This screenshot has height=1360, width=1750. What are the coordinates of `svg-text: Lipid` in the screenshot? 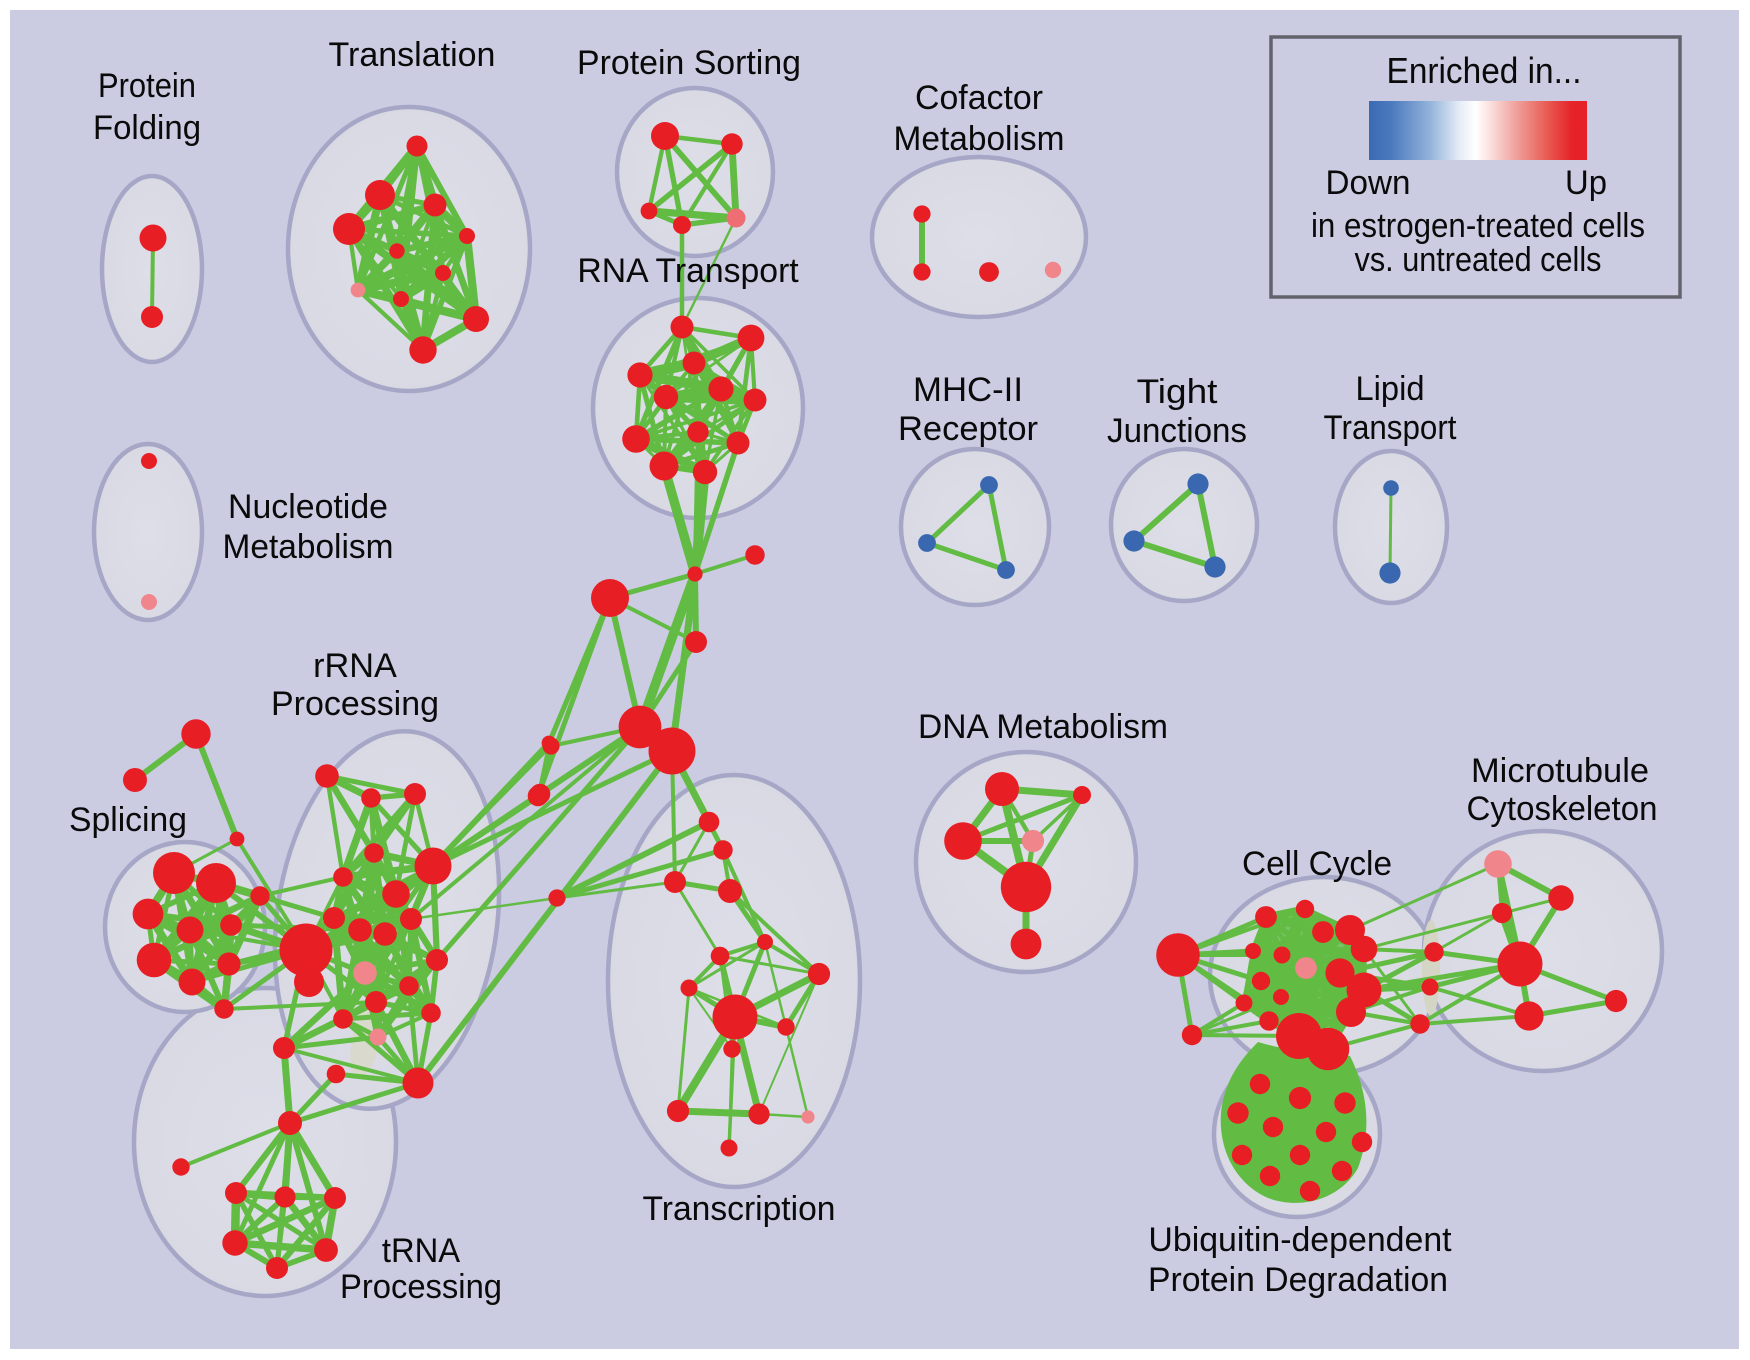 It's located at (1389, 389).